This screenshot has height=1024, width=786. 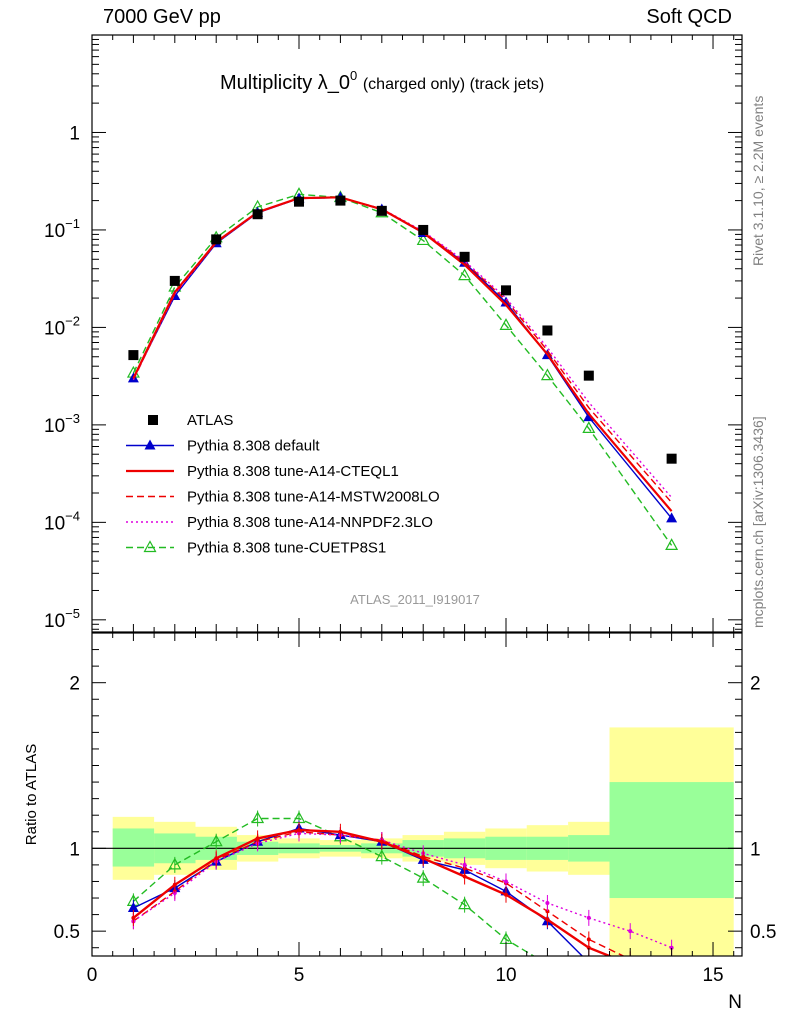 I want to click on legend-label: Pythia 8.308 tune-CUETP8S1, so click(x=286, y=548).